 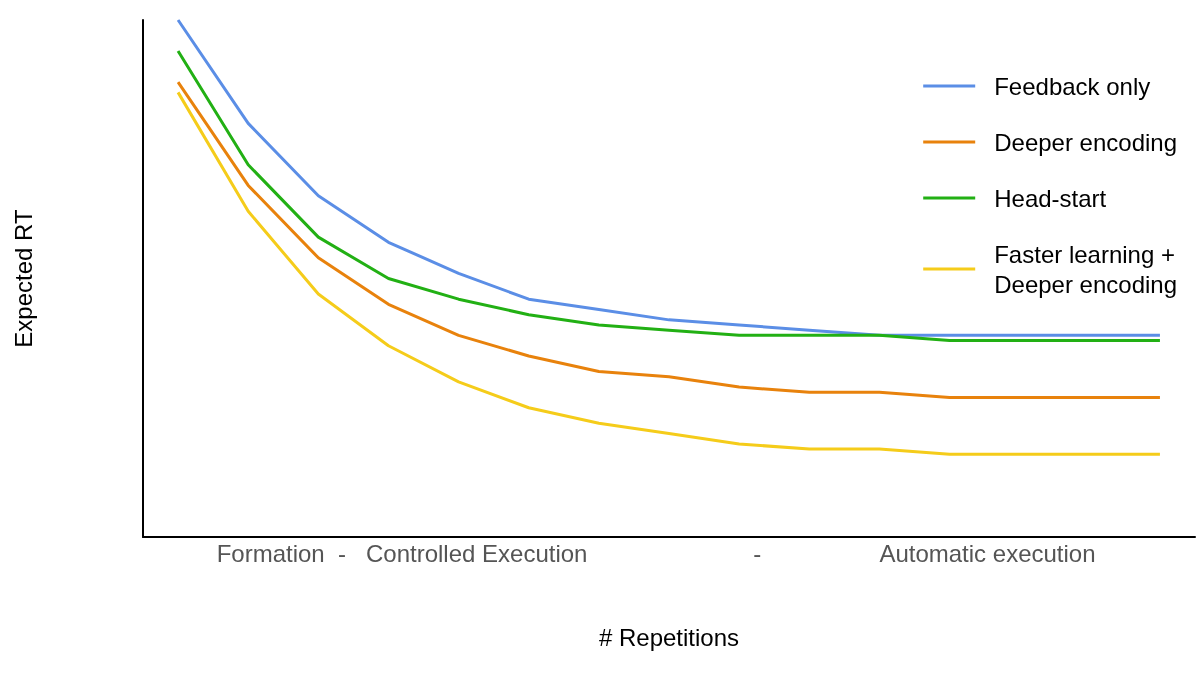 I want to click on x-axis-title: # Repetitions, so click(x=669, y=637).